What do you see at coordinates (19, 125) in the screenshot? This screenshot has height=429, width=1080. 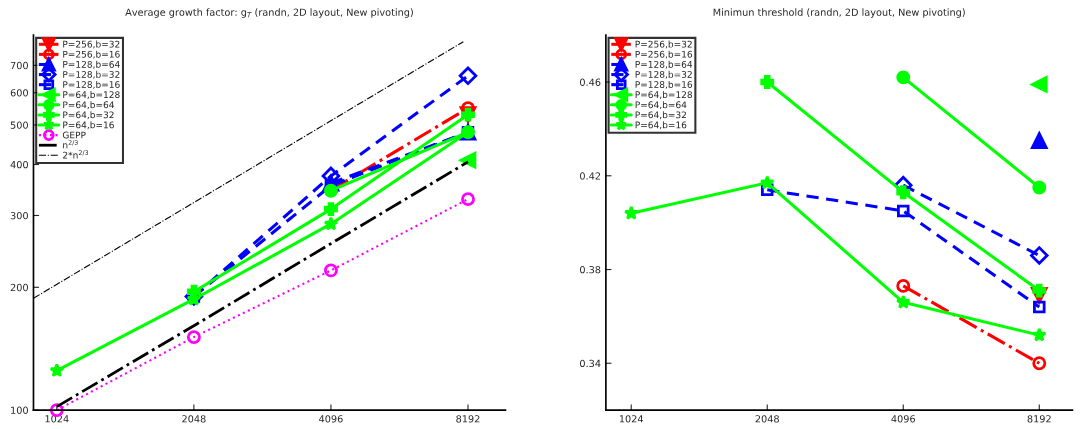 I see `y-tick-label: 500` at bounding box center [19, 125].